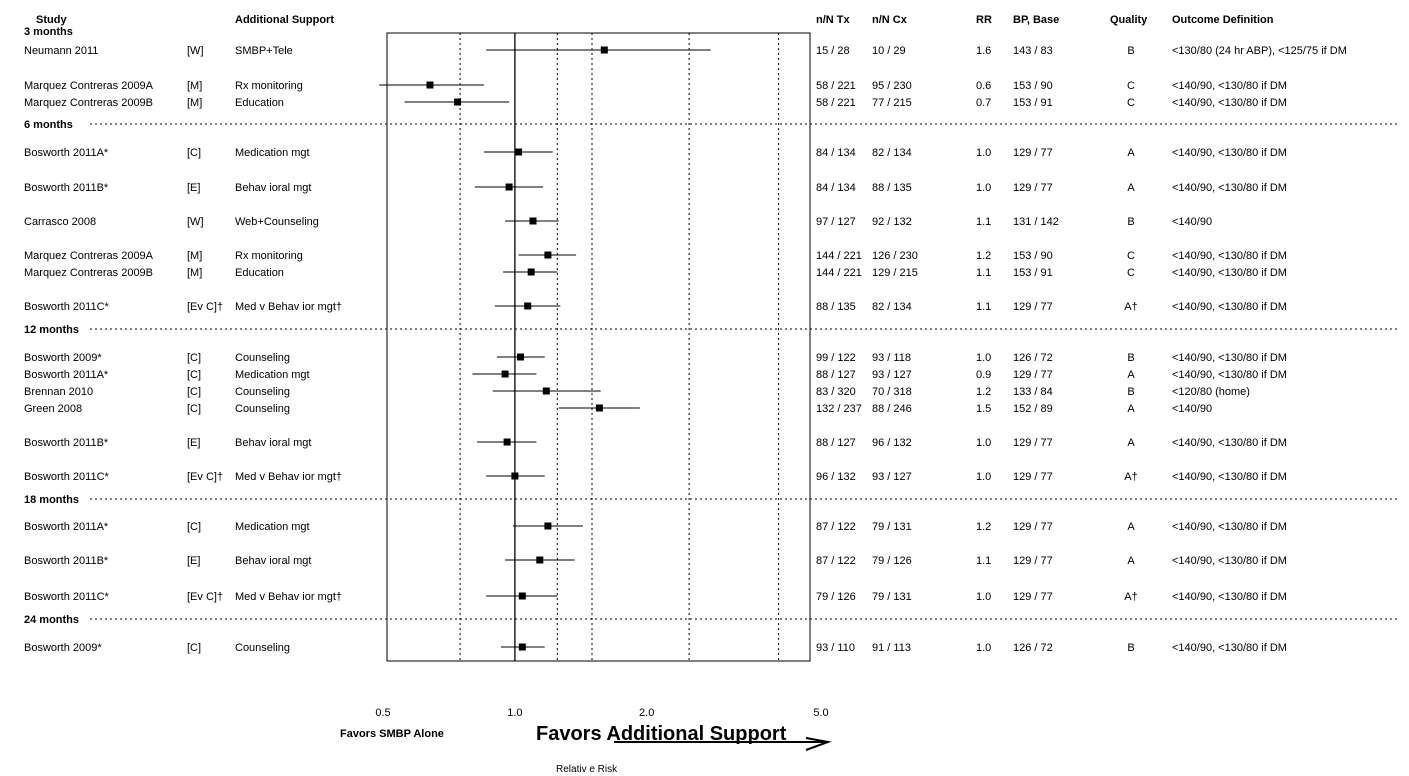 This screenshot has height=776, width=1409. I want to click on n-tx-cell: 88 / 135, so click(836, 307).